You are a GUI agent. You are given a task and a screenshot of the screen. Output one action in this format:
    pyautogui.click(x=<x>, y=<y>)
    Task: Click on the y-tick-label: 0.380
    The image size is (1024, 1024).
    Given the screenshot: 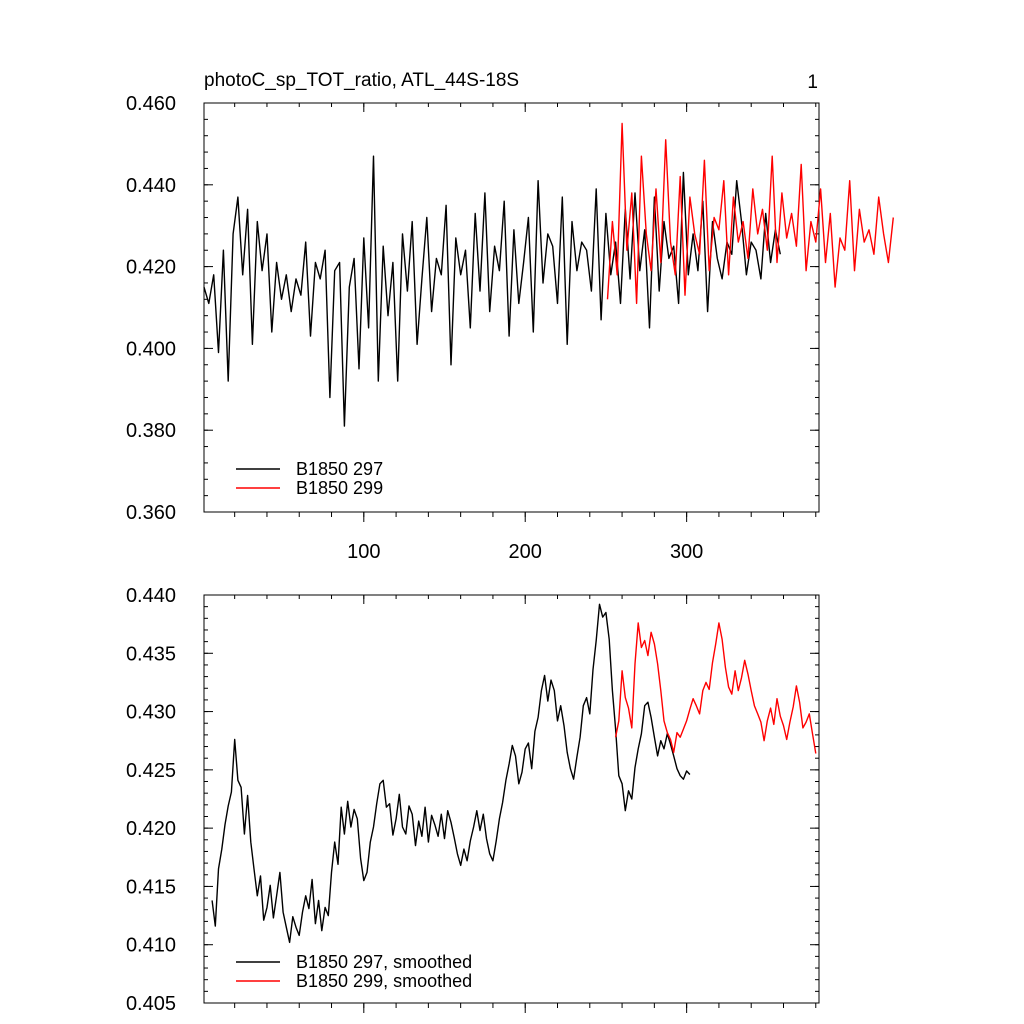 What is the action you would take?
    pyautogui.click(x=151, y=431)
    